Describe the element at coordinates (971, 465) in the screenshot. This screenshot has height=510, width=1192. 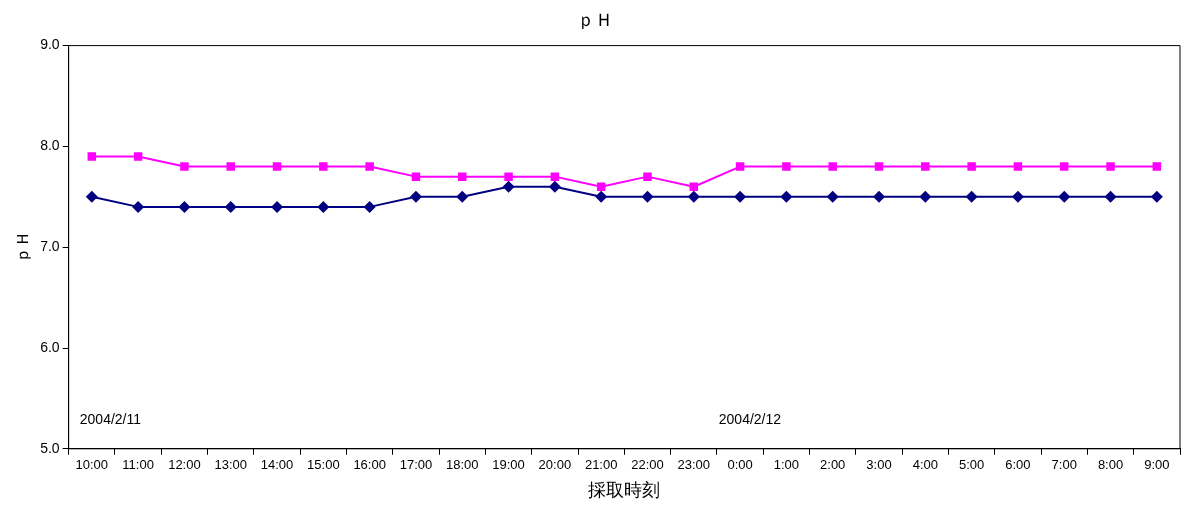
I see `x-tick-label: 5:00` at that location.